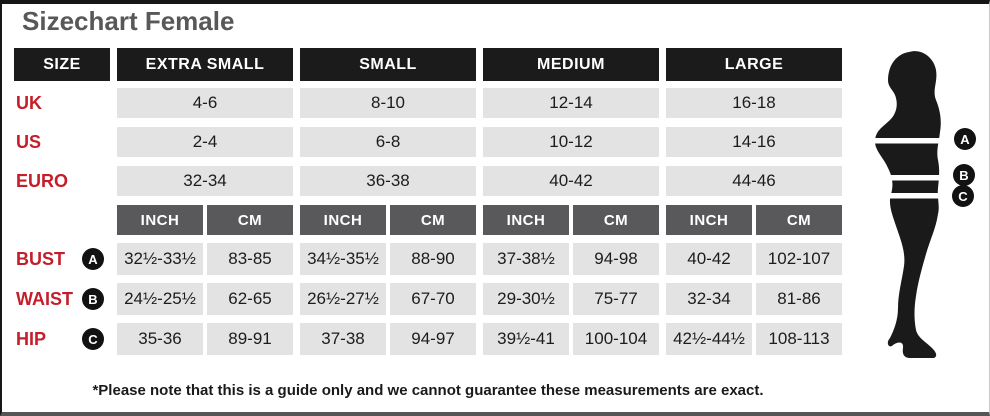 The image size is (990, 416). Describe the element at coordinates (250, 259) in the screenshot. I see `measurement-value-cell: 83-85` at that location.